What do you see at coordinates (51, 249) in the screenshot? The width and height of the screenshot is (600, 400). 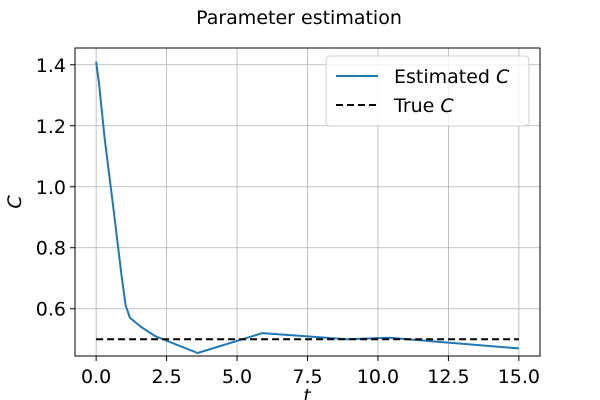 I see `y-tick-label: 0.8` at bounding box center [51, 249].